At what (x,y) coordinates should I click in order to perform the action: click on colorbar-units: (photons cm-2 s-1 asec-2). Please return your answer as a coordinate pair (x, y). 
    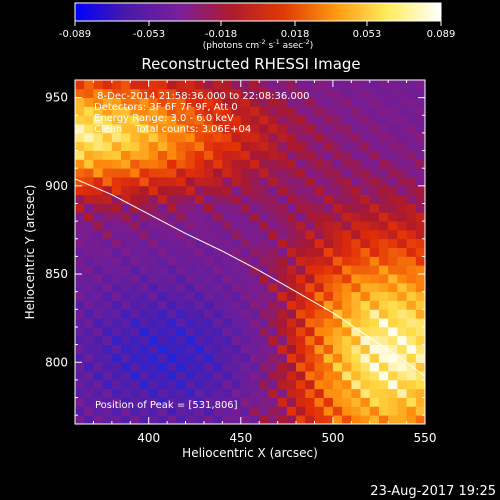
    Looking at the image, I should click on (258, 44).